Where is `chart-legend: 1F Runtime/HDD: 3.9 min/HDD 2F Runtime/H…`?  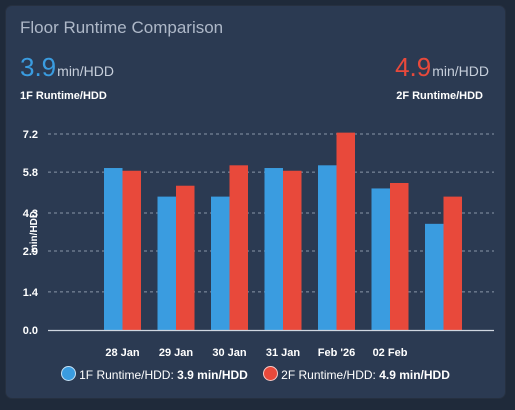 chart-legend: 1F Runtime/HDD: 3.9 min/HDD 2F Runtime/H… is located at coordinates (255, 374).